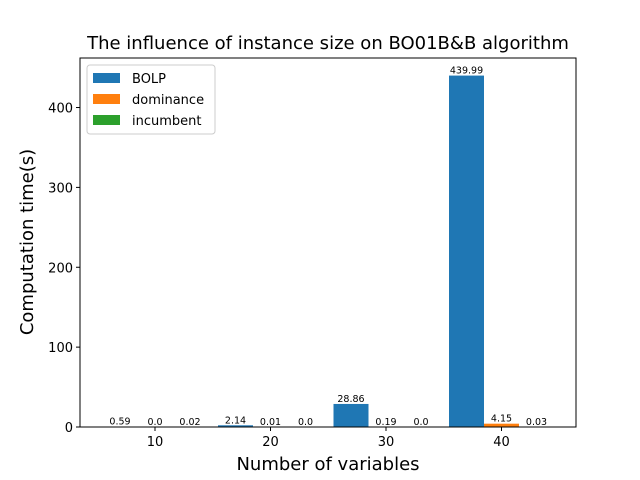 The width and height of the screenshot is (640, 480). What do you see at coordinates (501, 442) in the screenshot?
I see `x-tick-label-40: 40` at bounding box center [501, 442].